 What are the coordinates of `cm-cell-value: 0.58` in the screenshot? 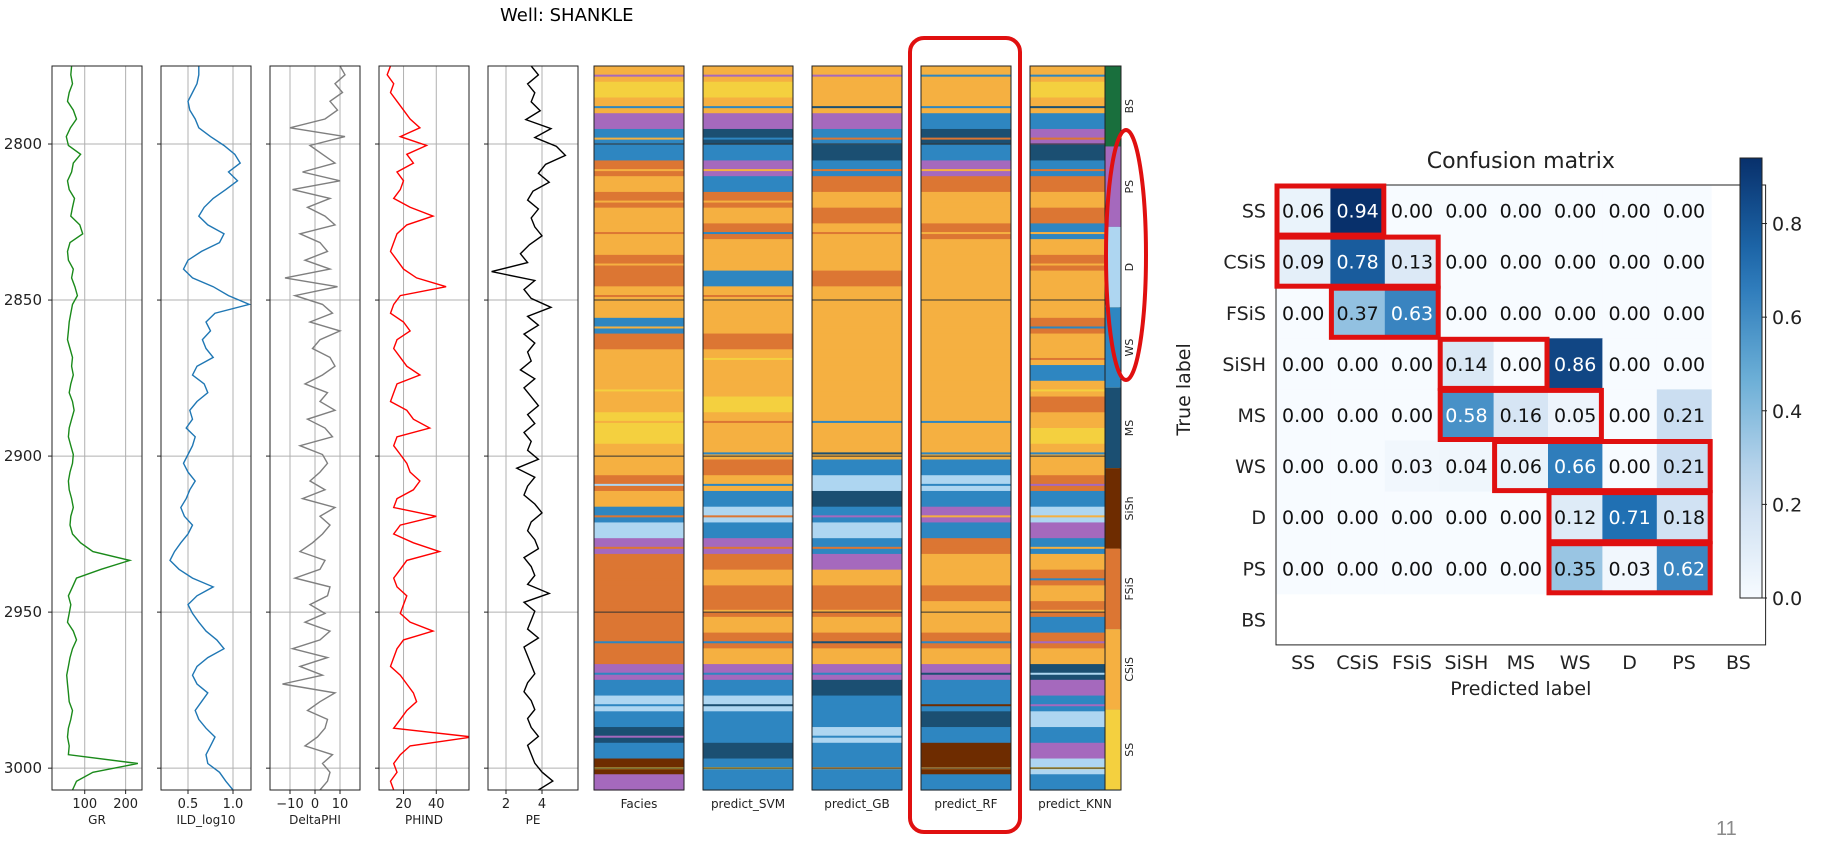 It's located at (1466, 416).